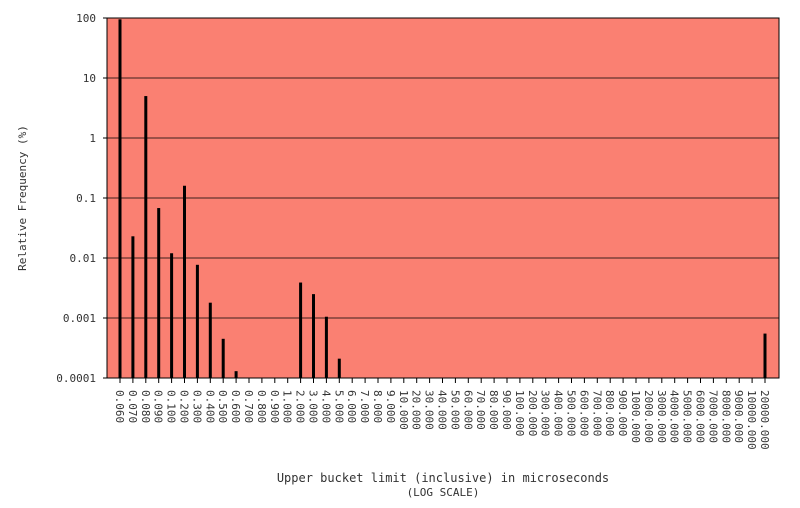  Describe the element at coordinates (403, 410) in the screenshot. I see `x-tick-label: 10.000` at that location.